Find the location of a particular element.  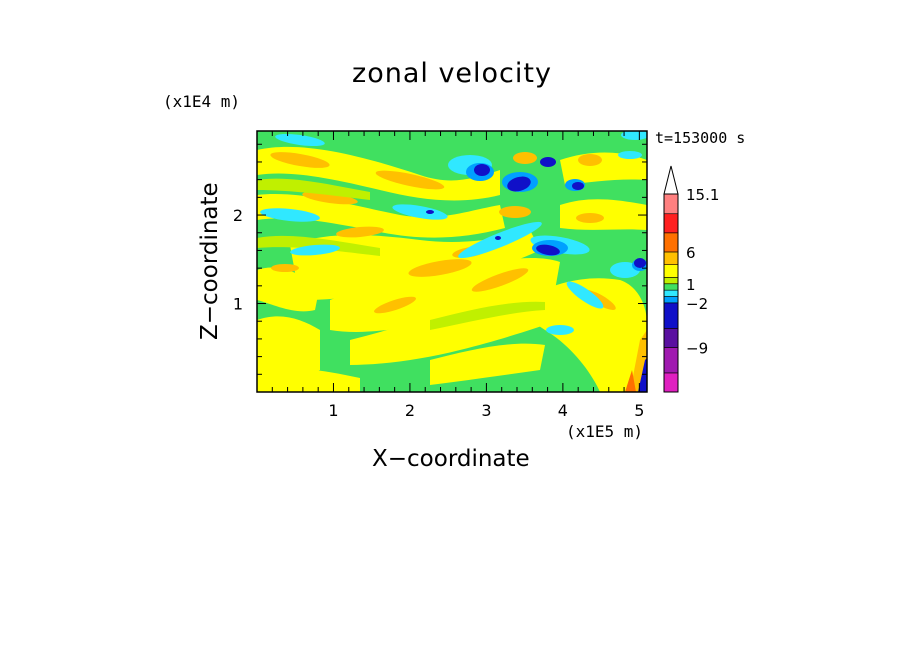

colorbar-label: −9 is located at coordinates (697, 348).